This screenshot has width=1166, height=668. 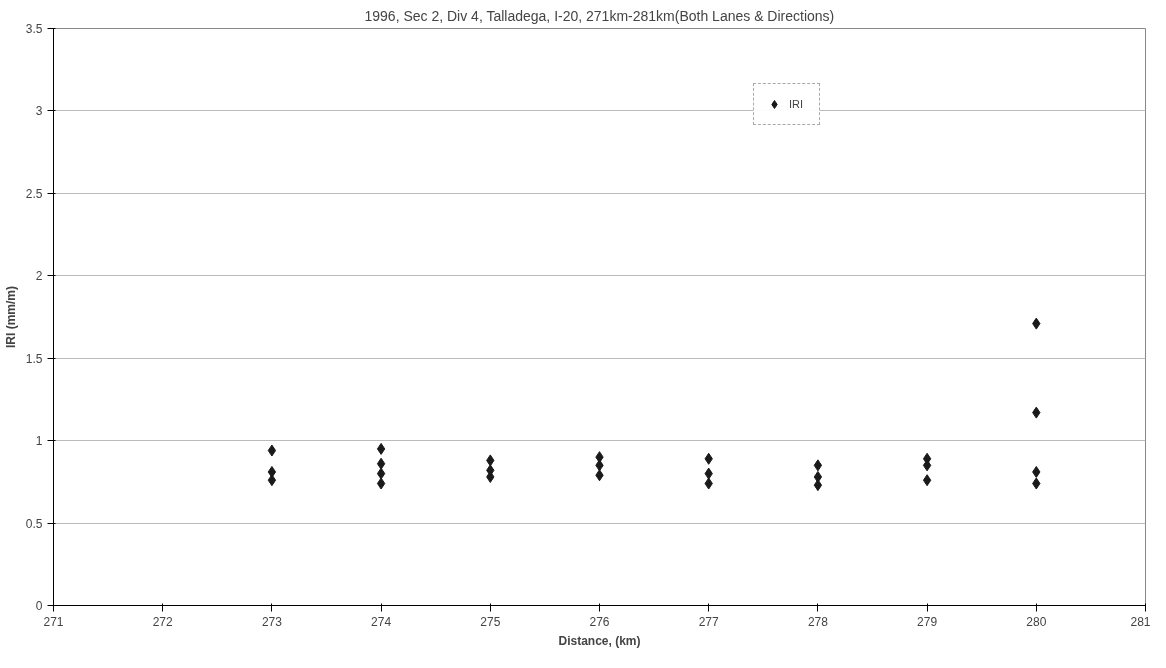 What do you see at coordinates (39, 606) in the screenshot?
I see `y-tick-label: 0` at bounding box center [39, 606].